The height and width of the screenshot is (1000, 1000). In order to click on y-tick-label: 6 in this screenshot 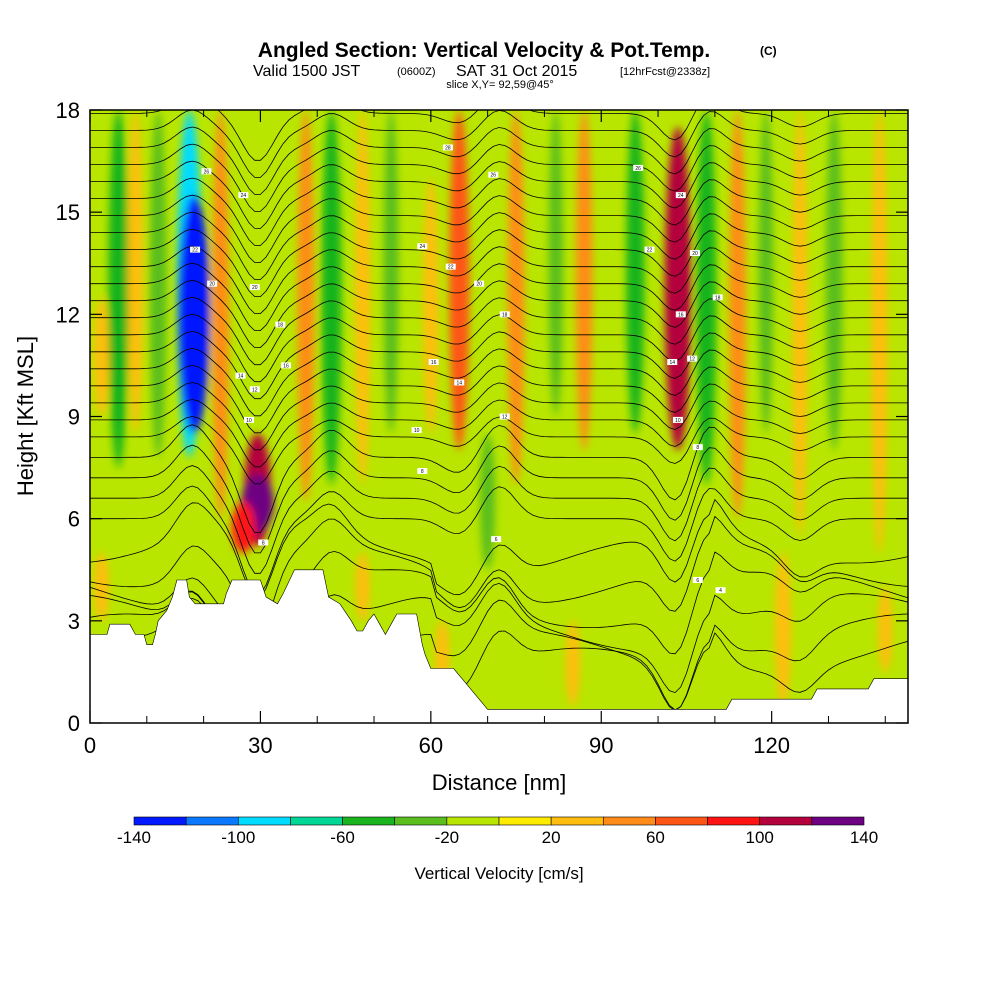, I will do `click(74, 519)`.